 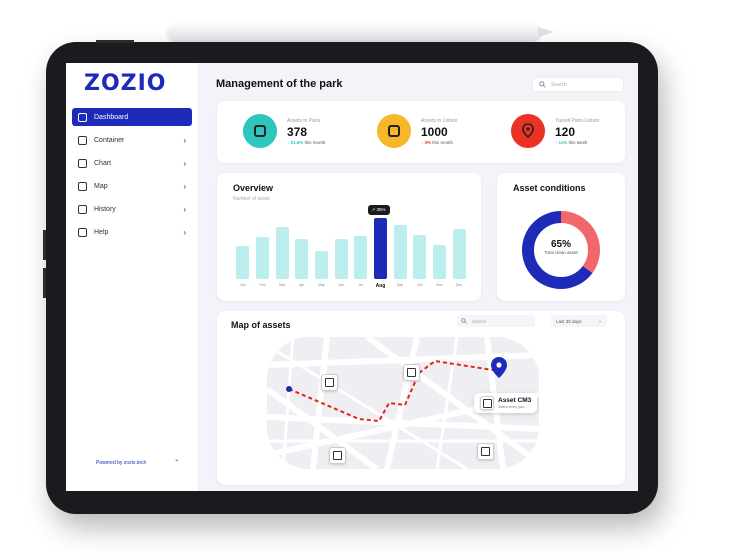 What do you see at coordinates (121, 463) in the screenshot?
I see `powered-by-link: Powered by zozio.tech` at bounding box center [121, 463].